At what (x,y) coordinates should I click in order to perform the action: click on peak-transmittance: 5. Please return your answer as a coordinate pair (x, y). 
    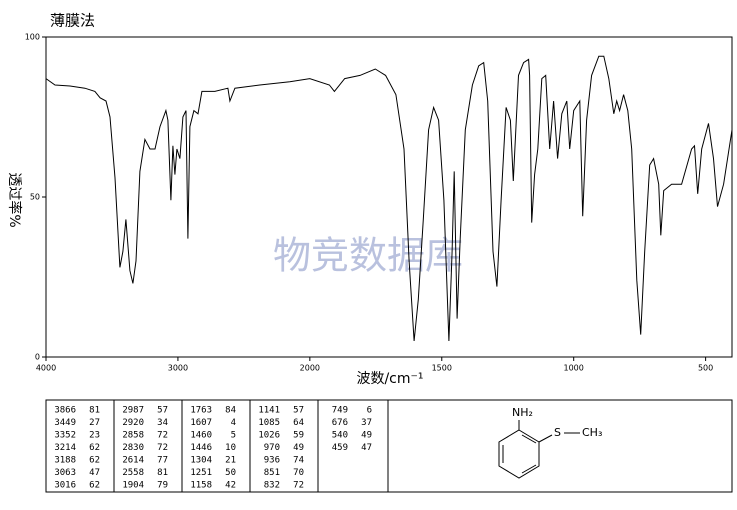
    Looking at the image, I should click on (233, 436).